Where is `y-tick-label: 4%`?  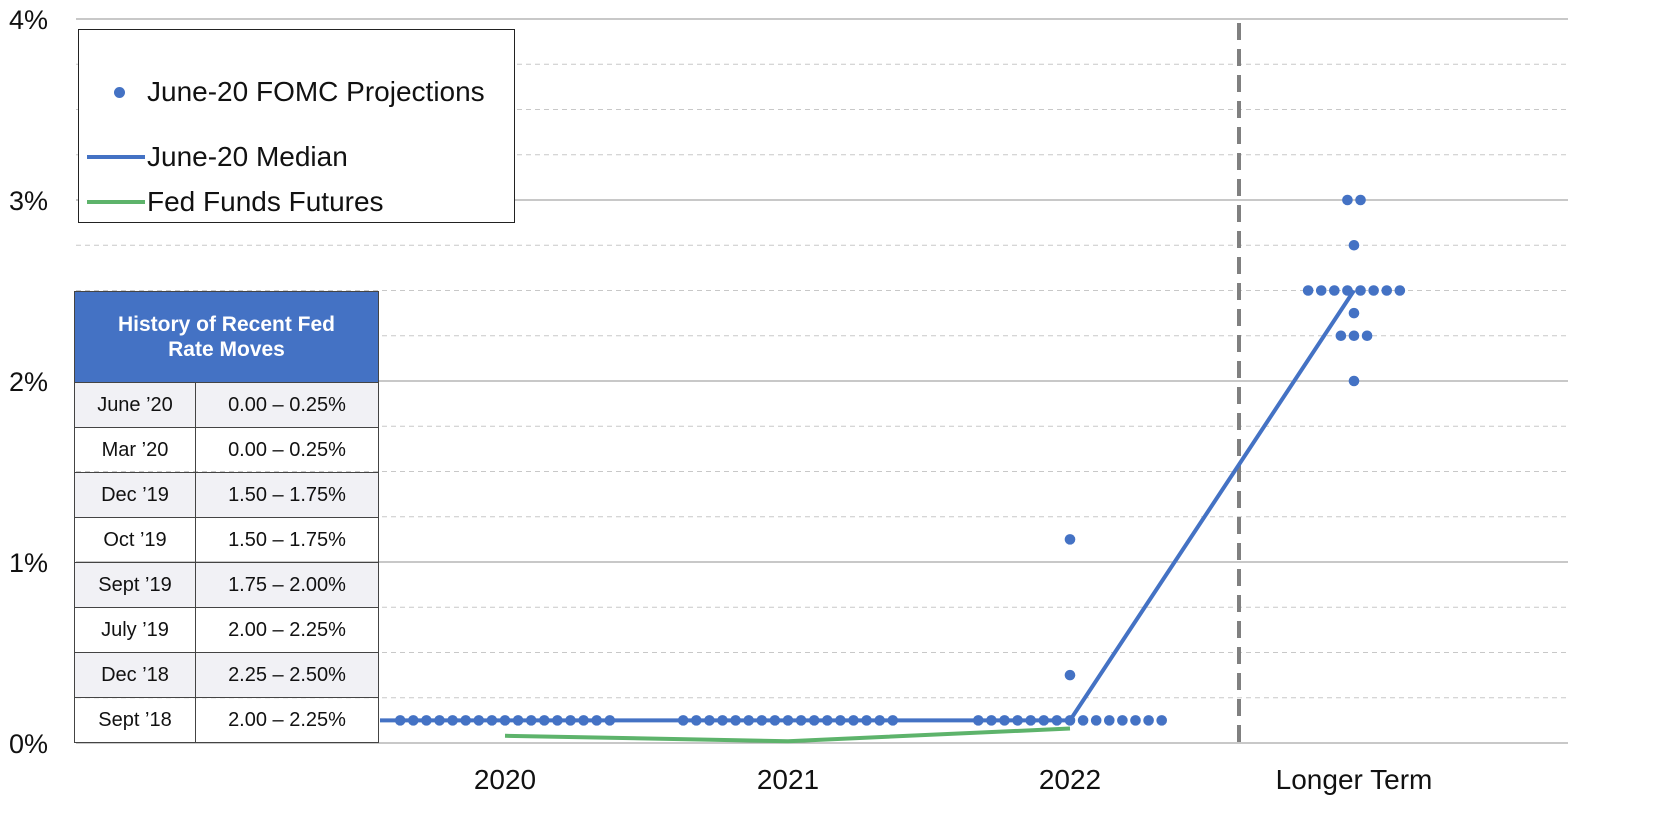
y-tick-label: 4% is located at coordinates (28, 20).